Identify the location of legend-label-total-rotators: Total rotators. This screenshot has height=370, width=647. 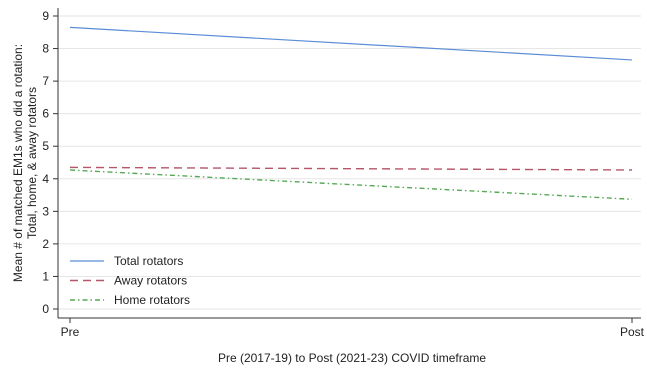
(148, 261).